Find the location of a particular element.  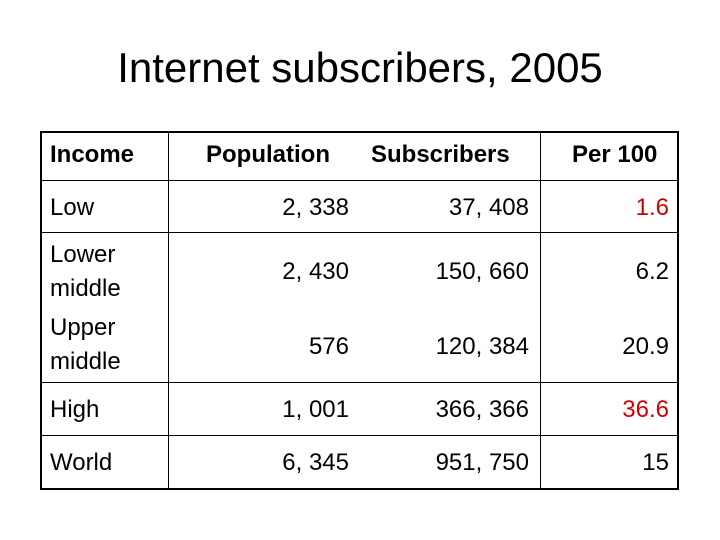

row-high-population: 1, 001 is located at coordinates (315, 409).